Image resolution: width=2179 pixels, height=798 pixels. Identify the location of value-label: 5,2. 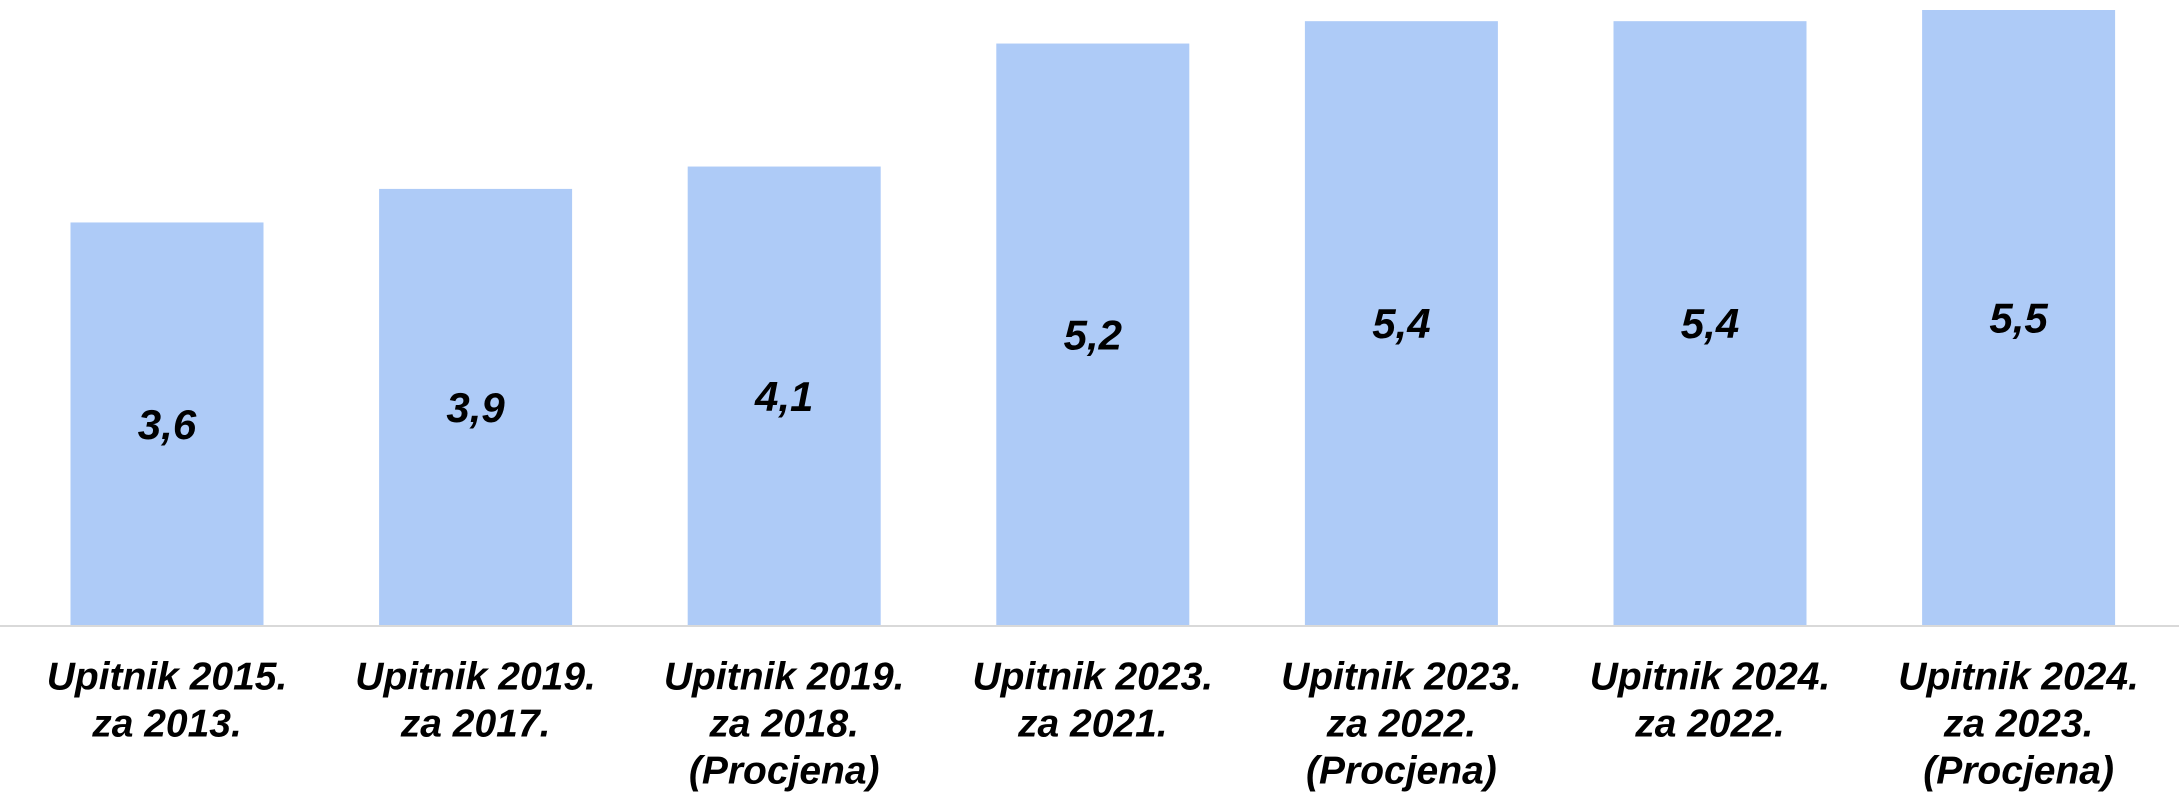
(1093, 334).